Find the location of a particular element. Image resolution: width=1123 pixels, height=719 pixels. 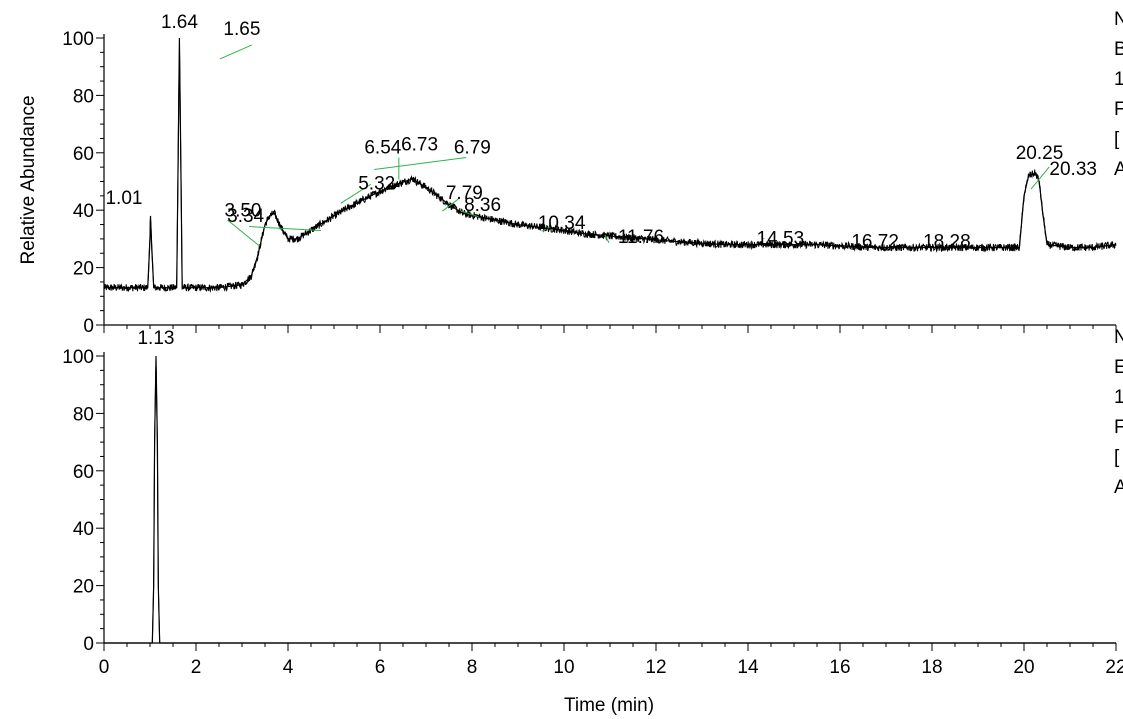

x-tick-label: 6 is located at coordinates (380, 667).